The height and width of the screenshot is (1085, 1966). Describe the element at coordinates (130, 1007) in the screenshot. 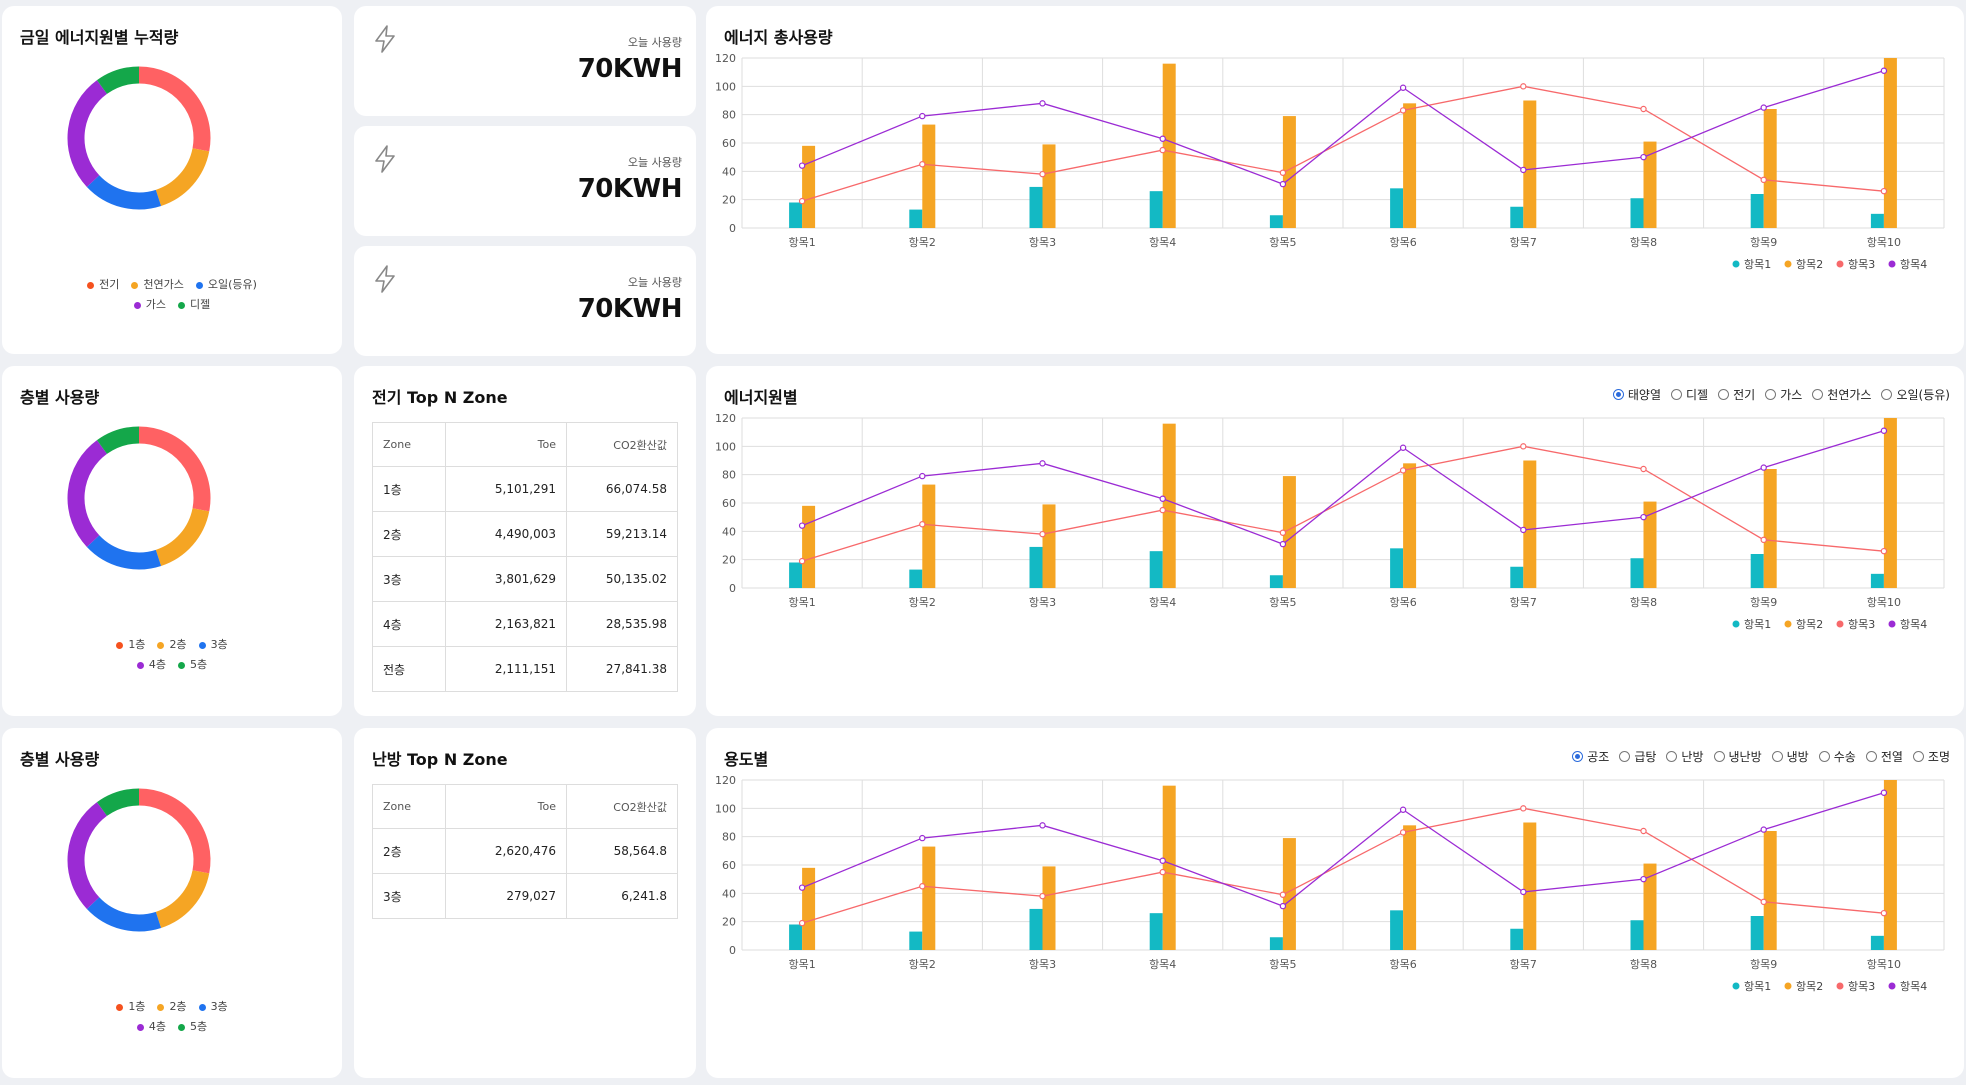

I see `legend-item: 1층` at that location.